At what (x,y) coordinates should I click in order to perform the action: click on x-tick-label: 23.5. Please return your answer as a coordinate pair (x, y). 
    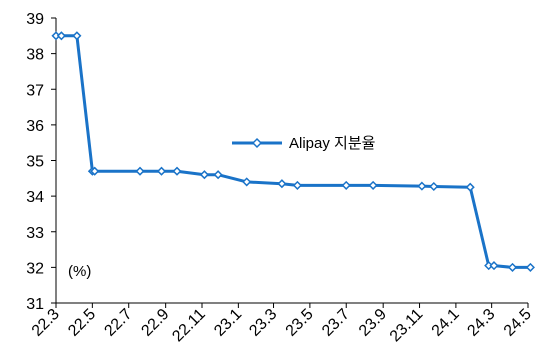
    Looking at the image, I should click on (300, 323).